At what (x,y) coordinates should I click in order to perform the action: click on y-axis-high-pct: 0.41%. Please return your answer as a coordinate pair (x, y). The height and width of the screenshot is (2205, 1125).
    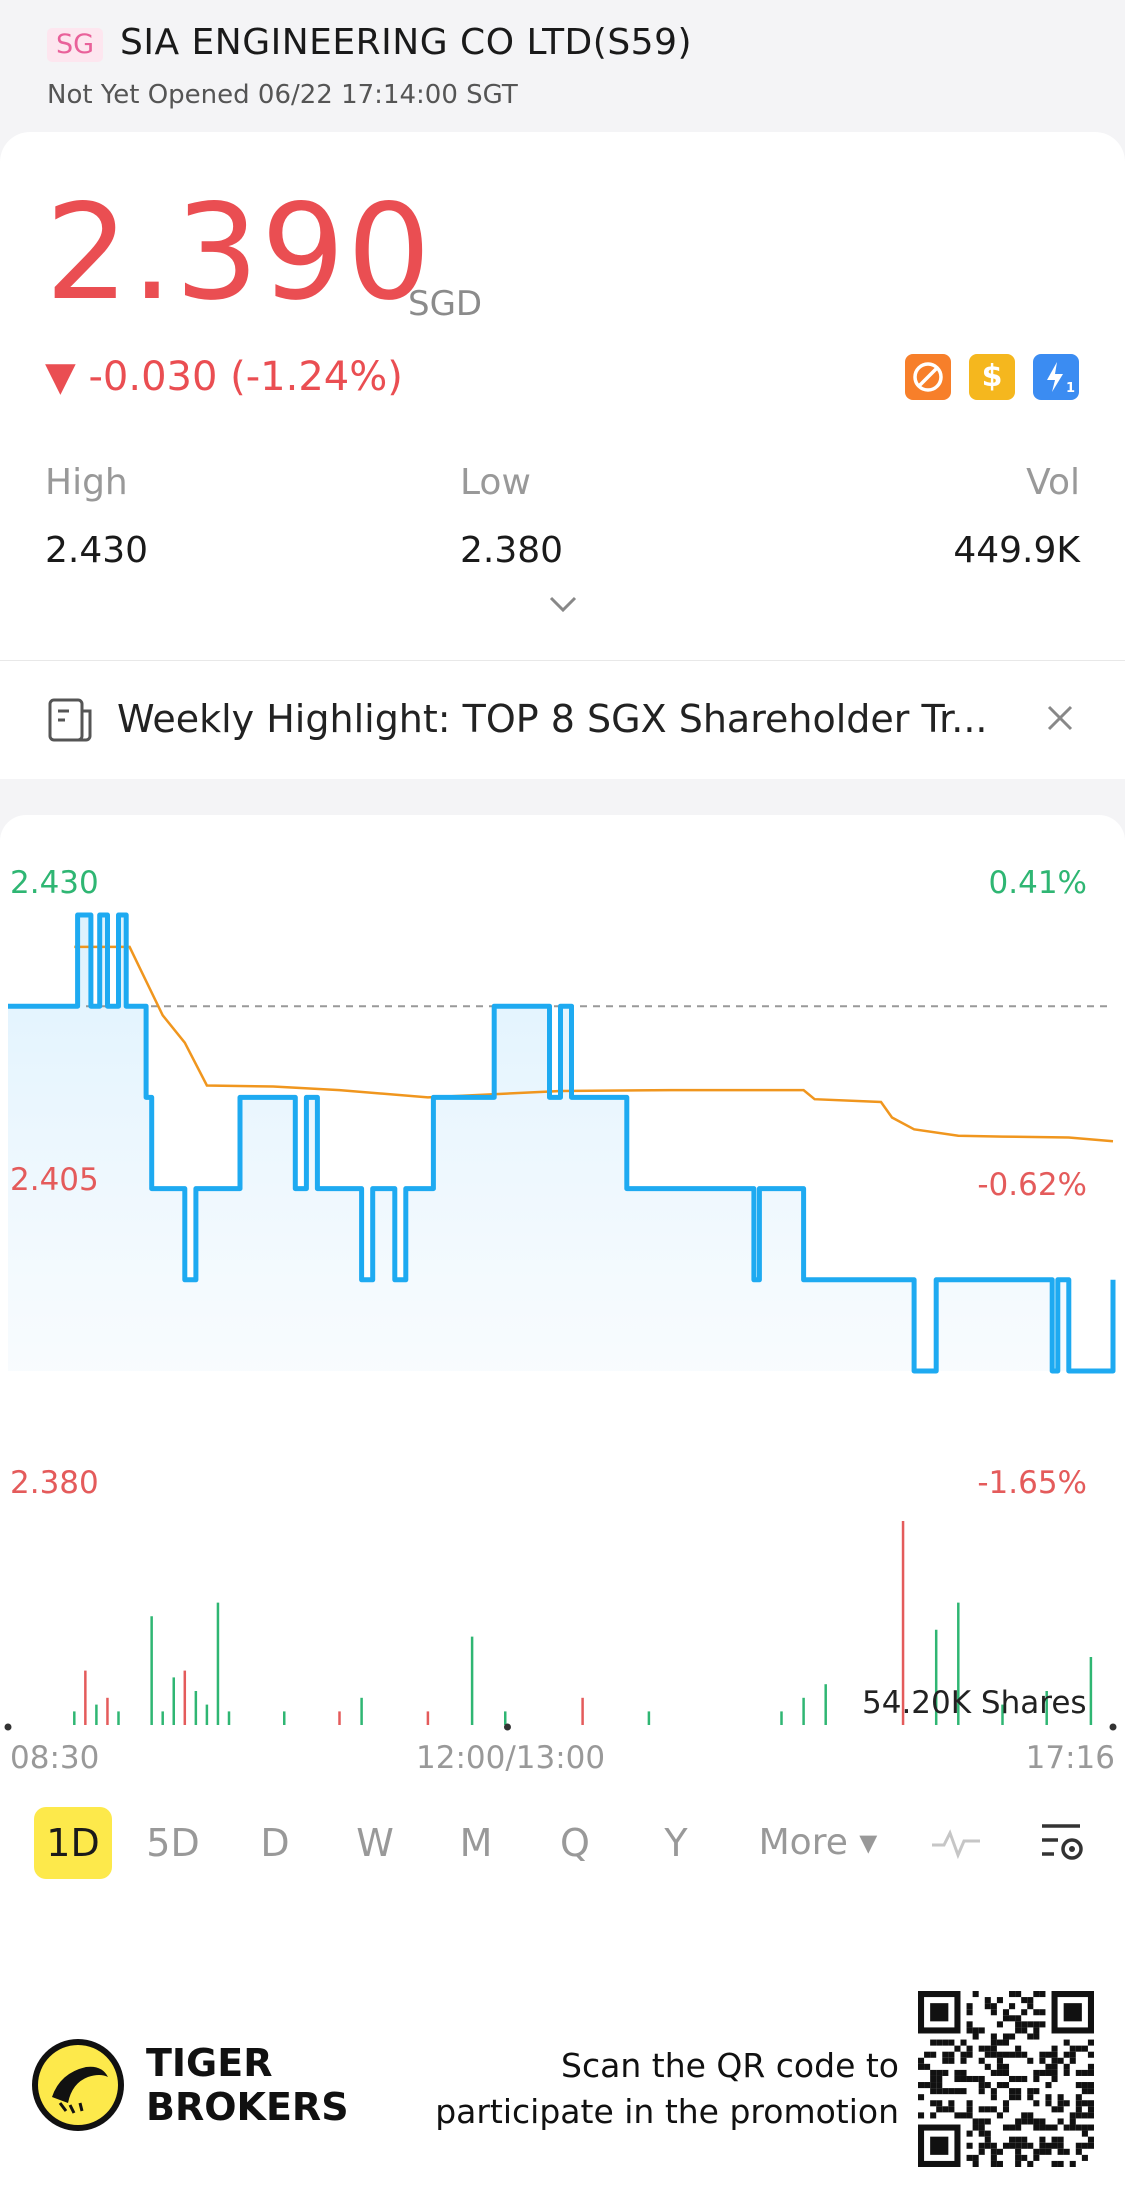
    Looking at the image, I should click on (1037, 883).